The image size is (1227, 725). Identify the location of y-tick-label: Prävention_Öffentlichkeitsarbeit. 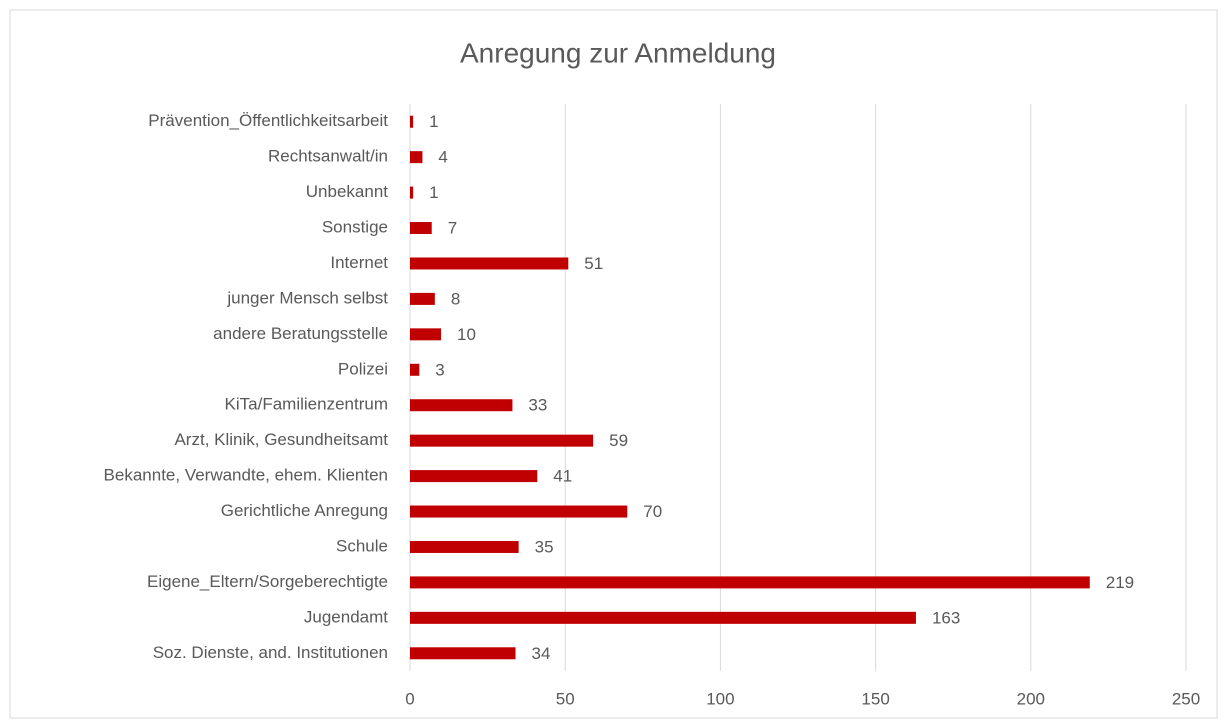
(268, 120).